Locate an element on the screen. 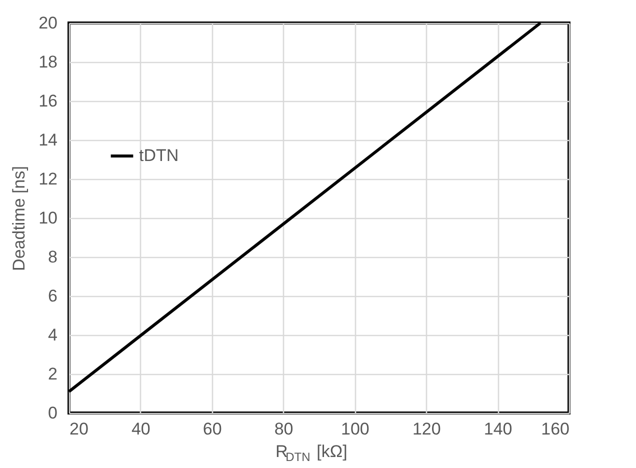 The image size is (636, 468). x-tick-label: 80 is located at coordinates (284, 429).